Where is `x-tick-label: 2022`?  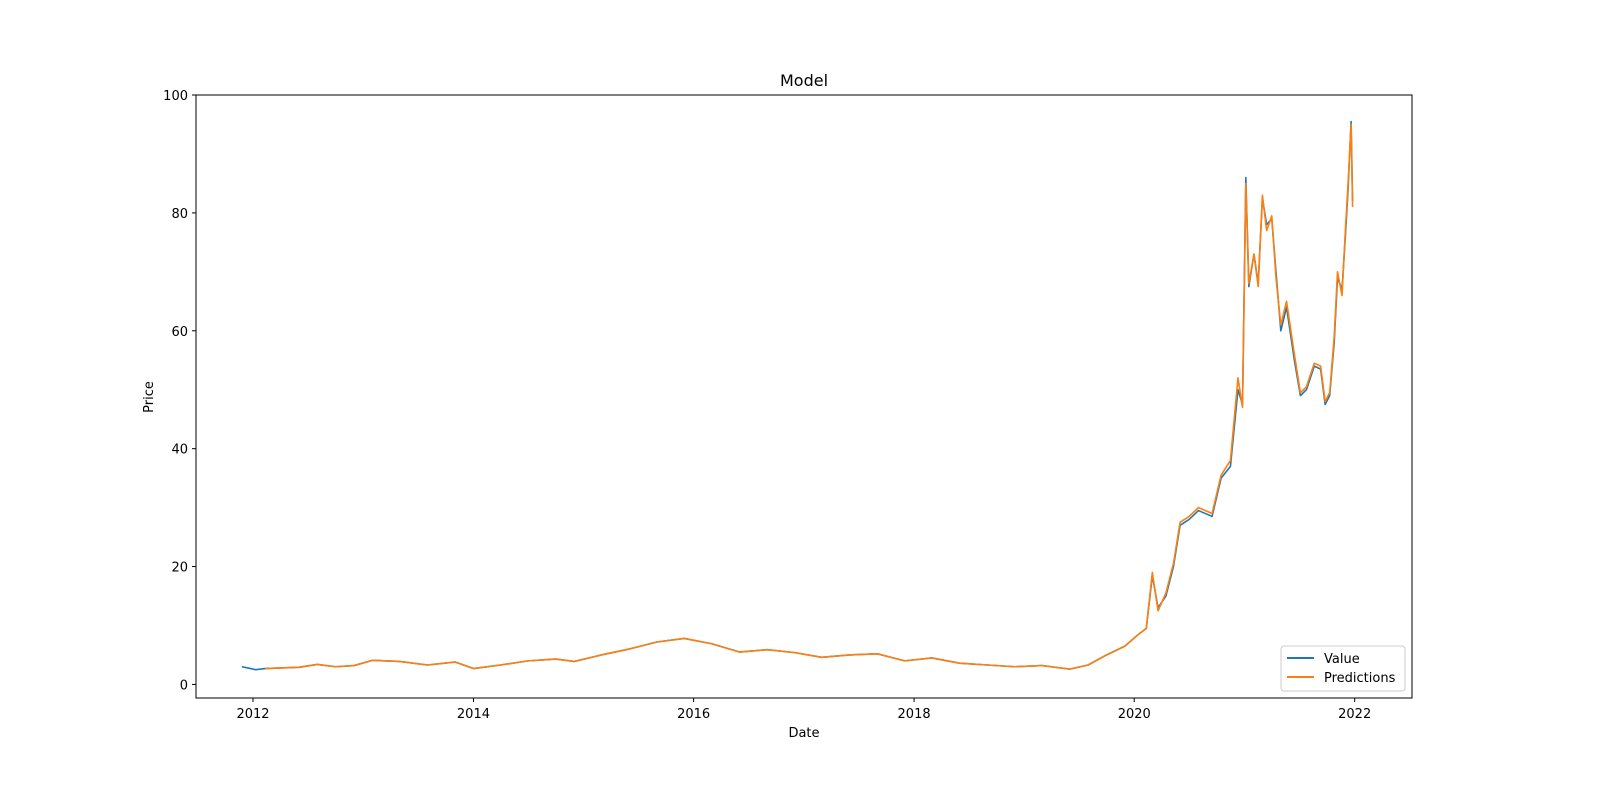 x-tick-label: 2022 is located at coordinates (1354, 714).